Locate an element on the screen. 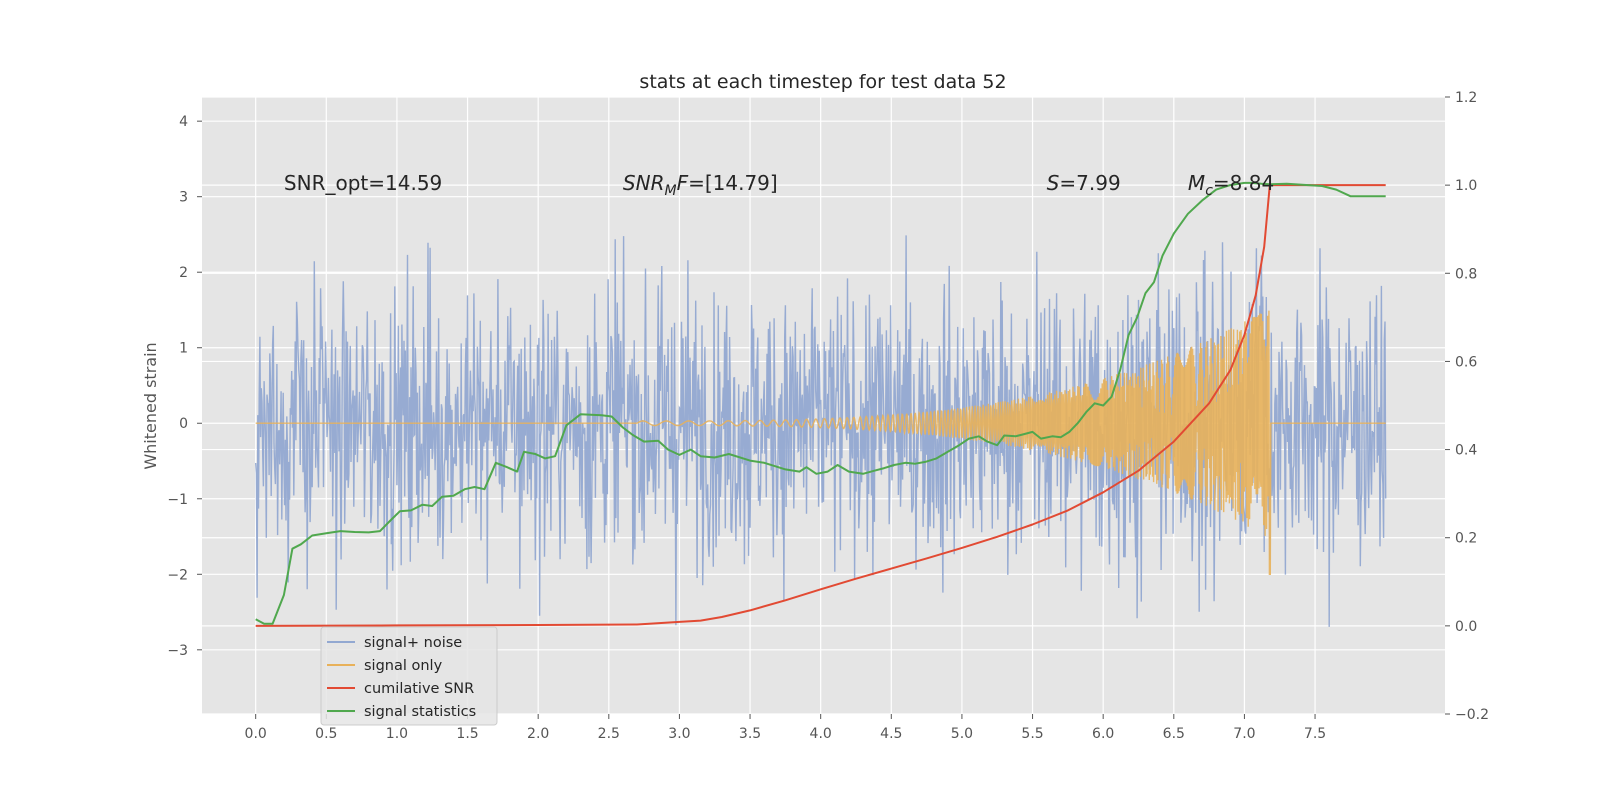  annotation-snr_opt: SNR_opt=14.59 is located at coordinates (363, 183).